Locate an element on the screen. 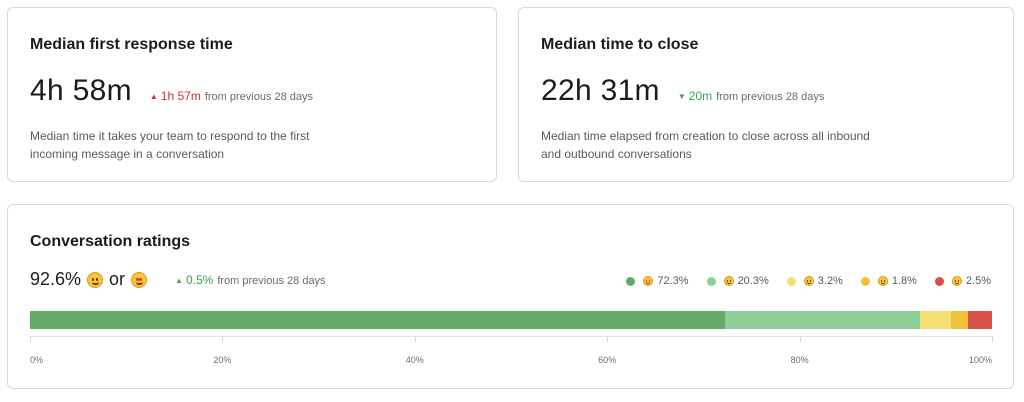 This screenshot has width=1024, height=402. ratings-or-text: or is located at coordinates (117, 279).